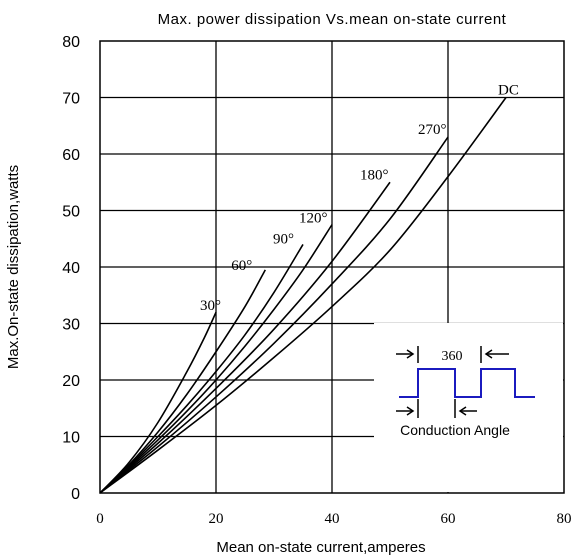  What do you see at coordinates (158, 402) in the screenshot?
I see `curve-30deg` at bounding box center [158, 402].